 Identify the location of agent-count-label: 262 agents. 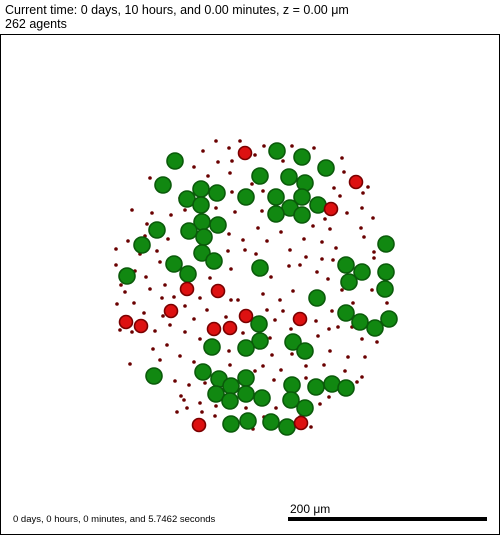
(36, 24).